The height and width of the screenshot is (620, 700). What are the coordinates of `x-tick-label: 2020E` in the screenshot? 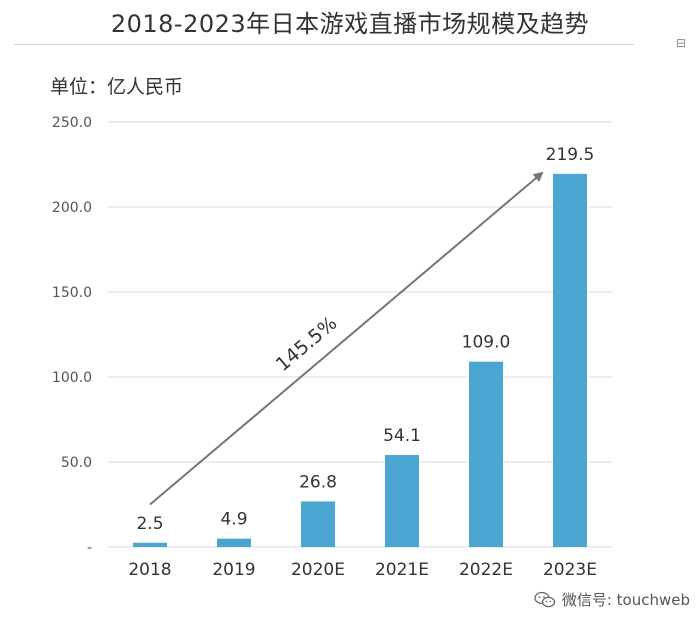 It's located at (318, 570).